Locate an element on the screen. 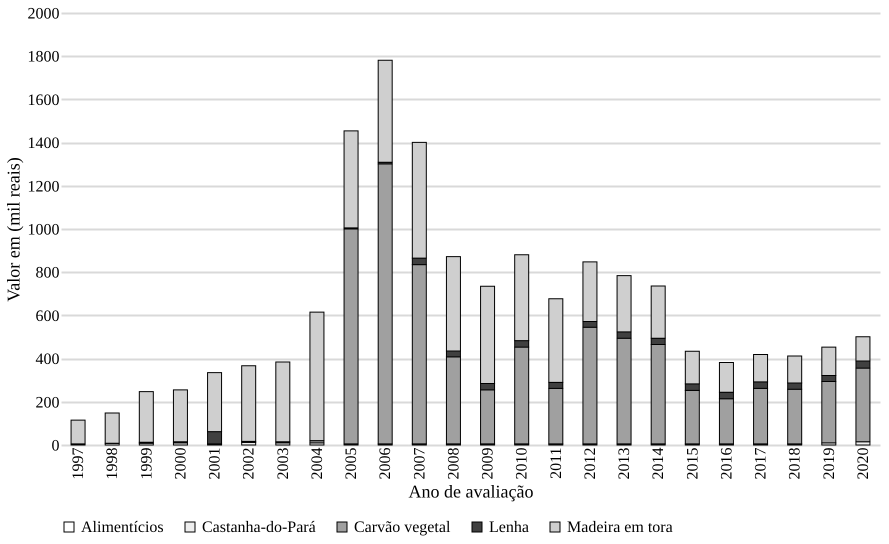 This screenshot has height=544, width=889. x-tick-label: 2000 is located at coordinates (181, 464).